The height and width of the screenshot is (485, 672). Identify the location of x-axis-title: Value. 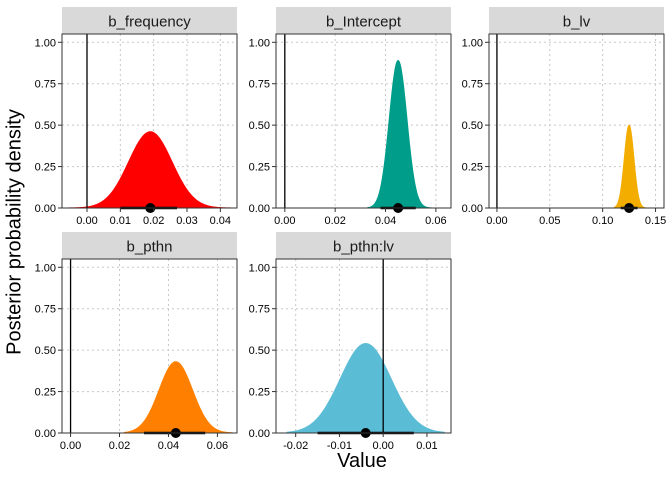
(362, 461).